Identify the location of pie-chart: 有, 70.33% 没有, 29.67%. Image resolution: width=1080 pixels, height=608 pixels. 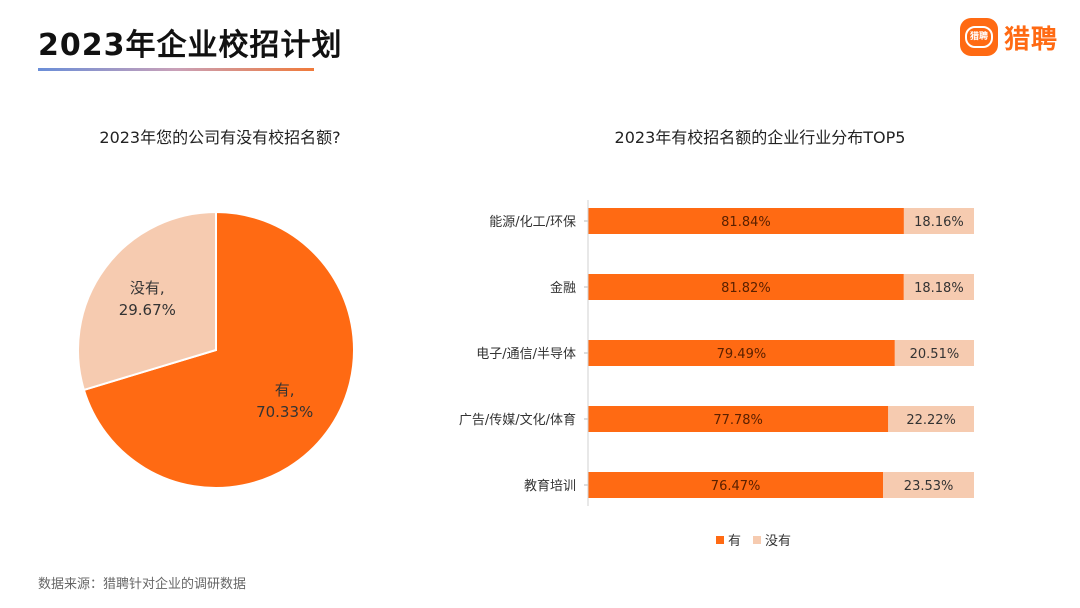
(216, 349).